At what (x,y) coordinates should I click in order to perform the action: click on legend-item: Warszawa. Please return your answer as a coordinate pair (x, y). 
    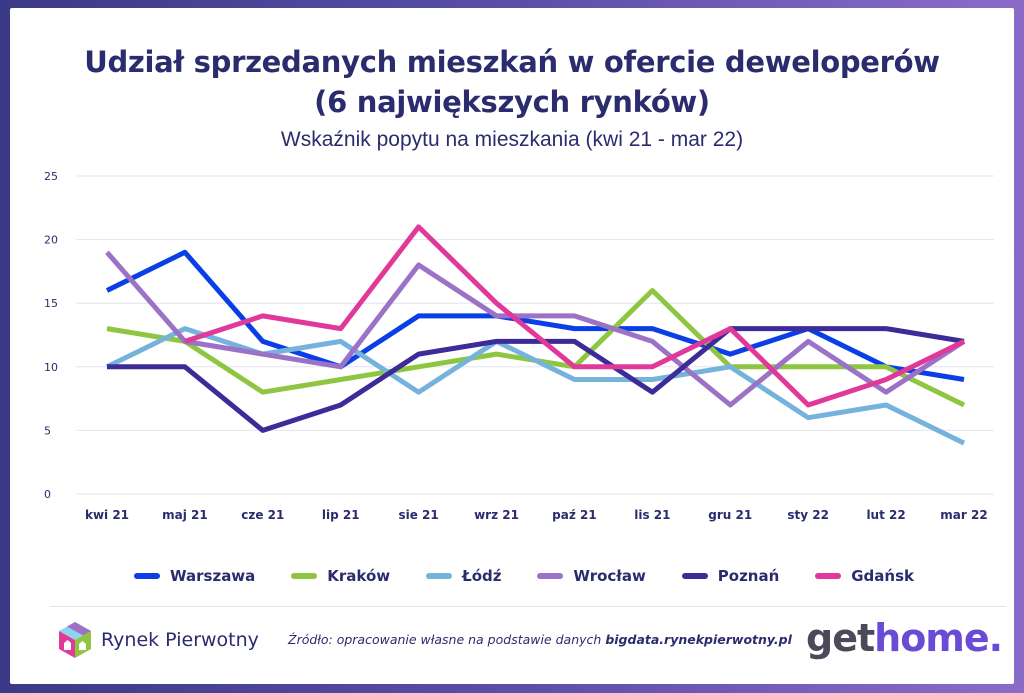
    Looking at the image, I should click on (194, 576).